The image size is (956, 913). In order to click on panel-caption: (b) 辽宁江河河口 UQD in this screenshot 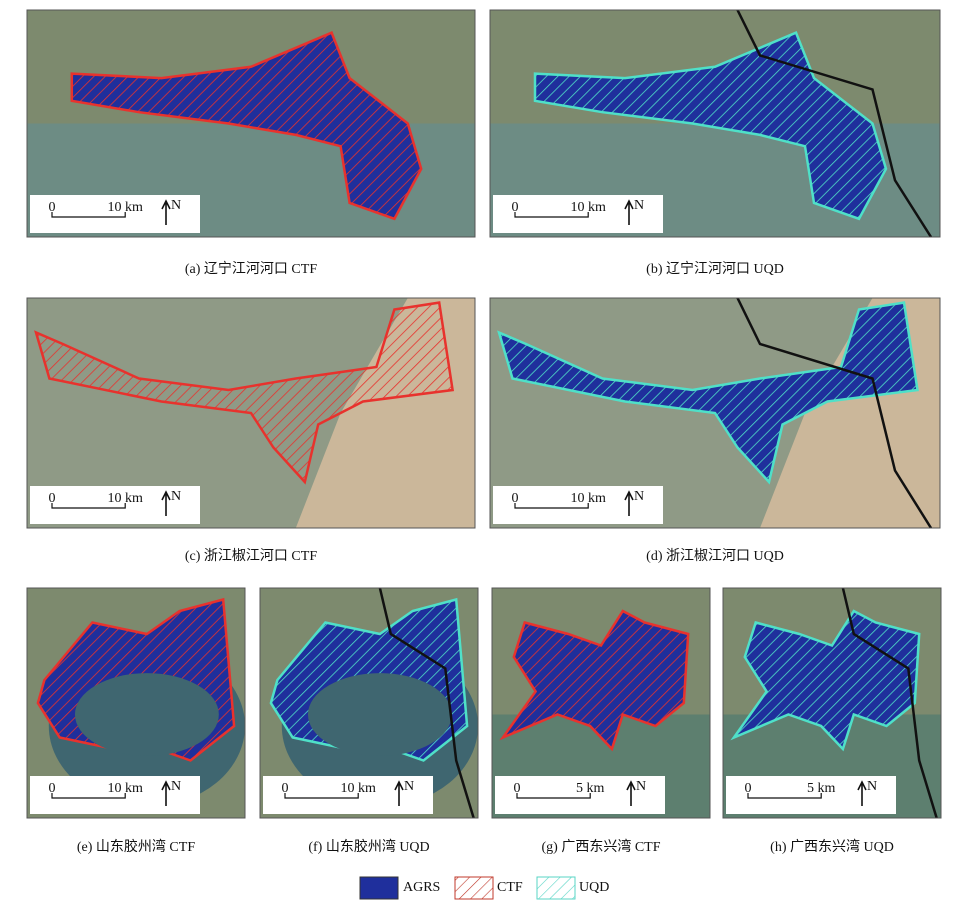, I will do `click(715, 268)`.